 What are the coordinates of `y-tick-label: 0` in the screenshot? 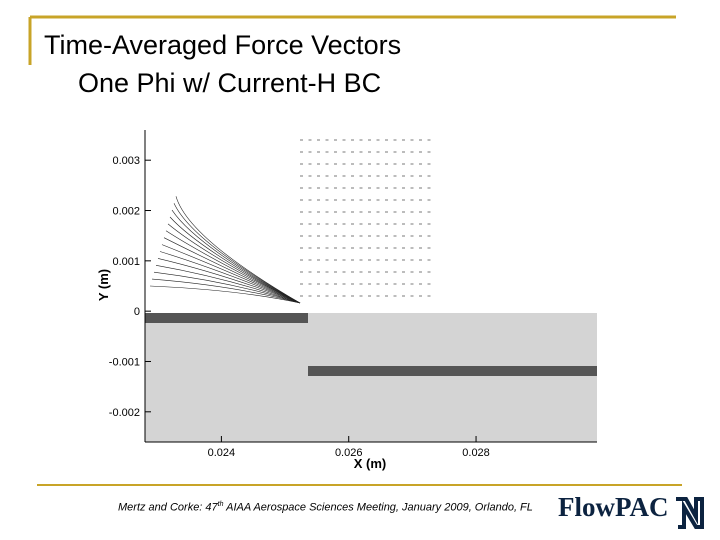 It's located at (137, 312).